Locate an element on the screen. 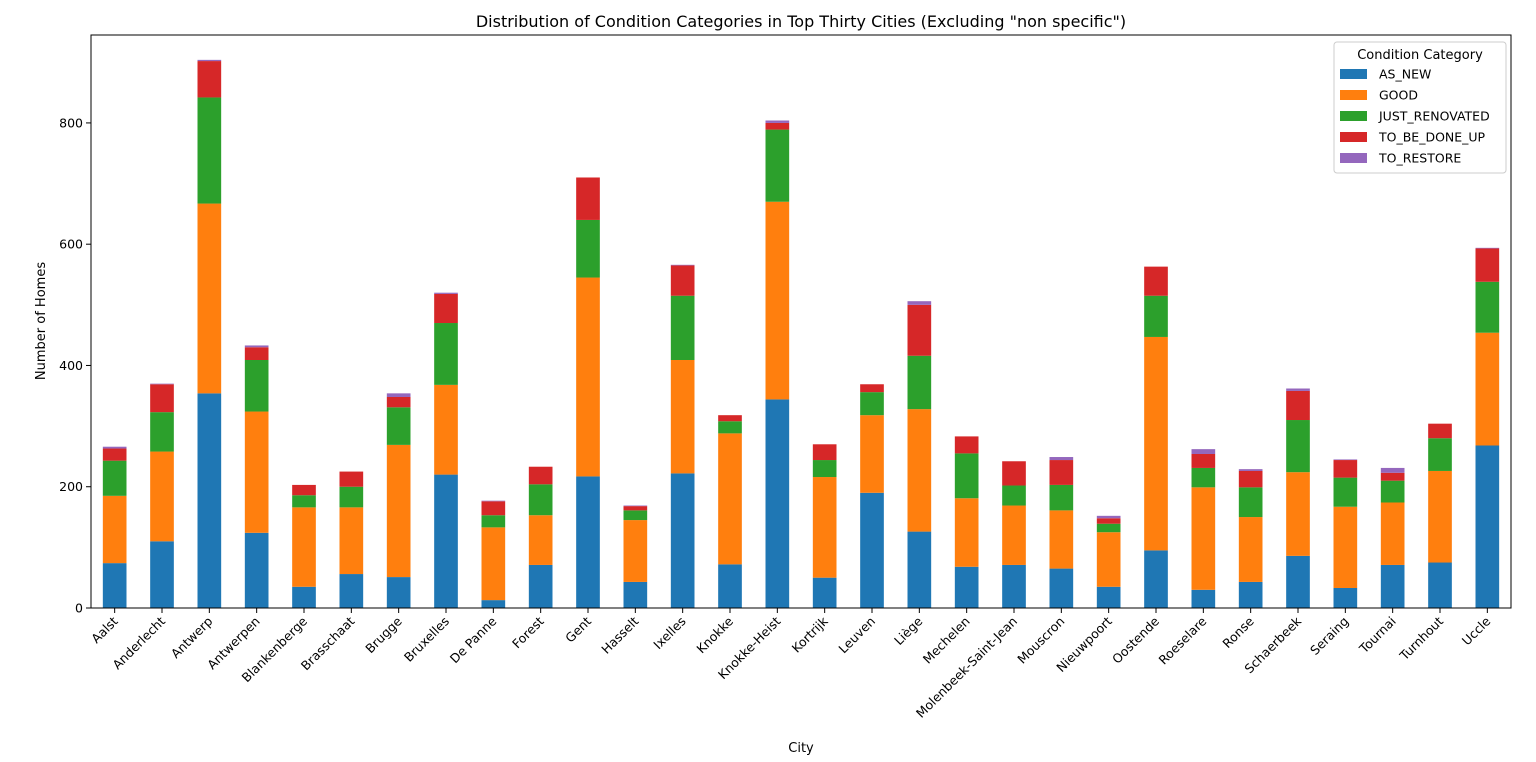 The width and height of the screenshot is (1536, 762). x-tick-label: Aalst is located at coordinates (104, 629).